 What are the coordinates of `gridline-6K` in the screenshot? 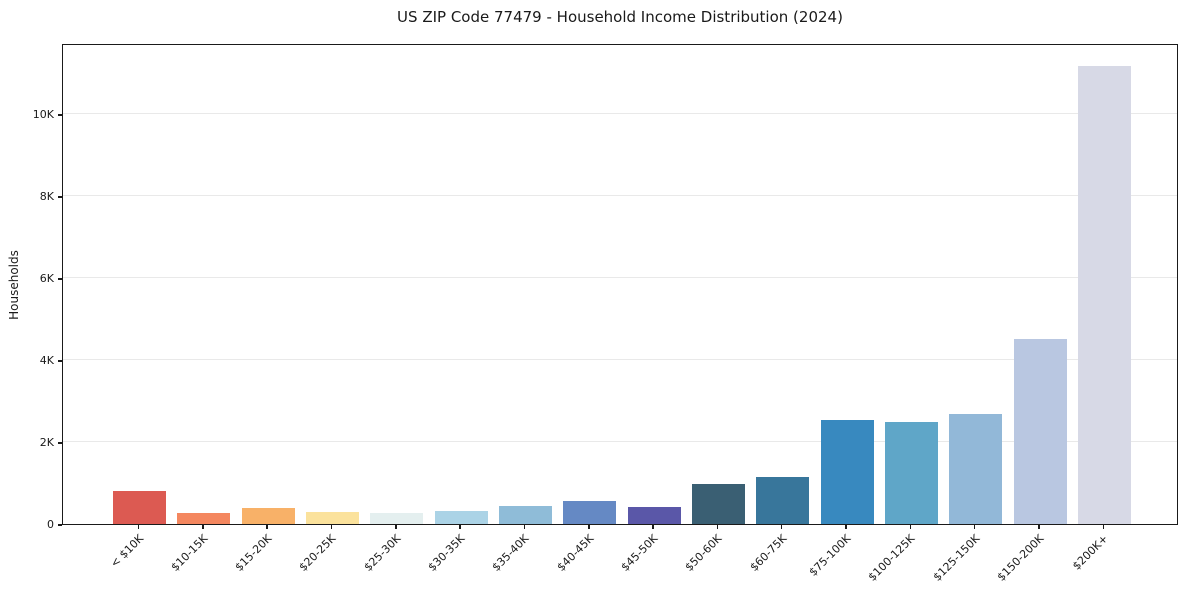 It's located at (620, 277).